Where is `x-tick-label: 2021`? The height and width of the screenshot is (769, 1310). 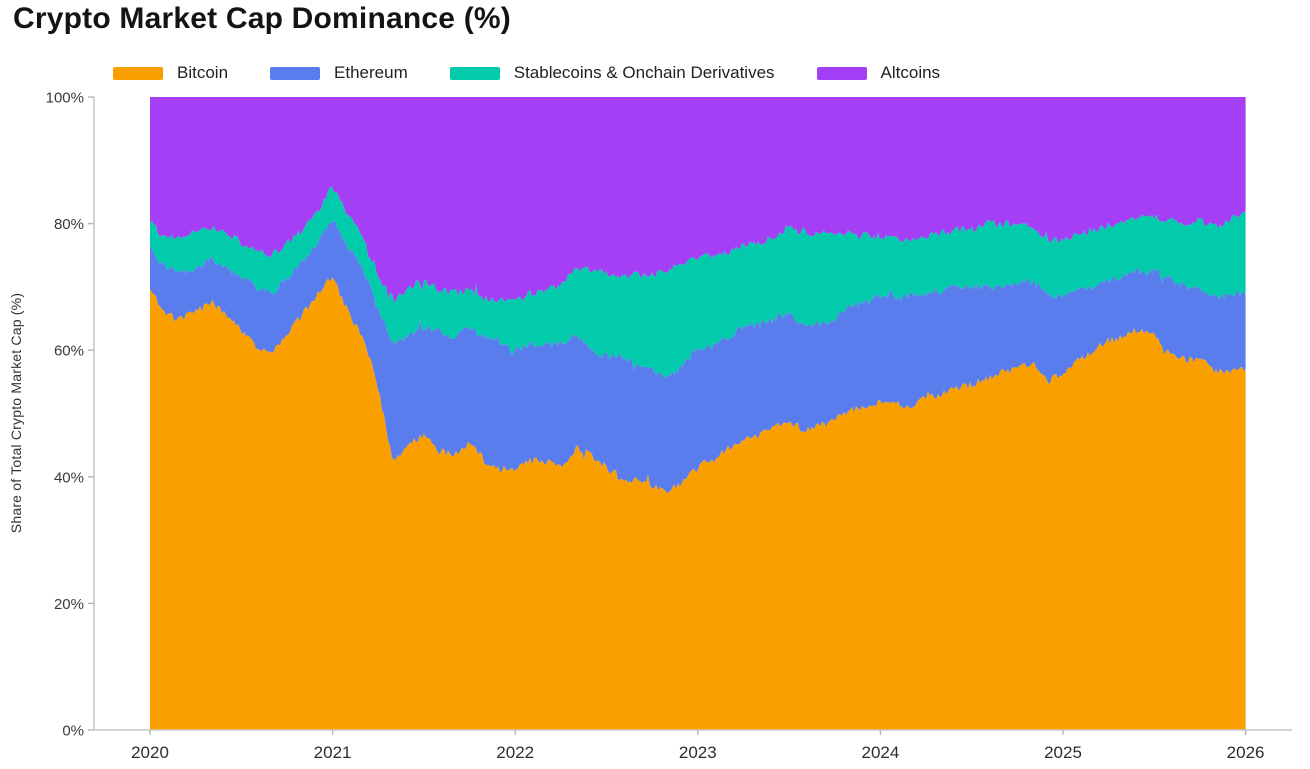 x-tick-label: 2021 is located at coordinates (333, 752).